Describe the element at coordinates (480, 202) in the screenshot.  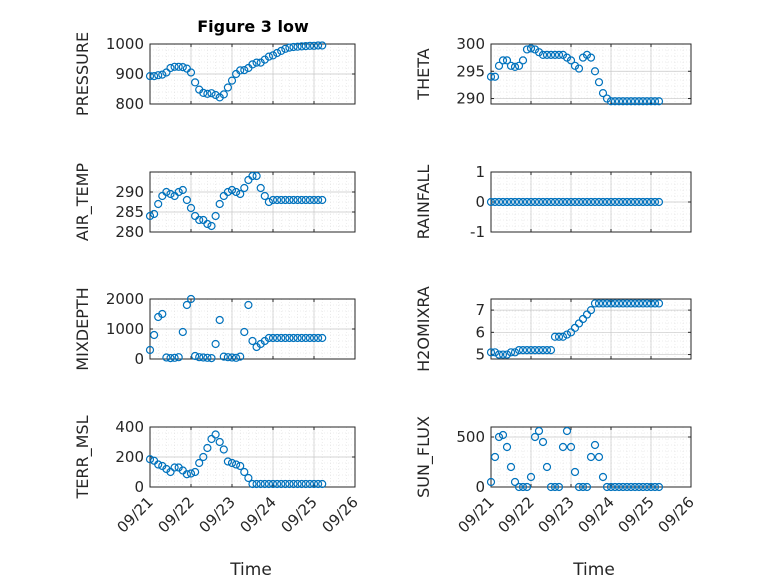
I see `y-tick-label: 0` at that location.